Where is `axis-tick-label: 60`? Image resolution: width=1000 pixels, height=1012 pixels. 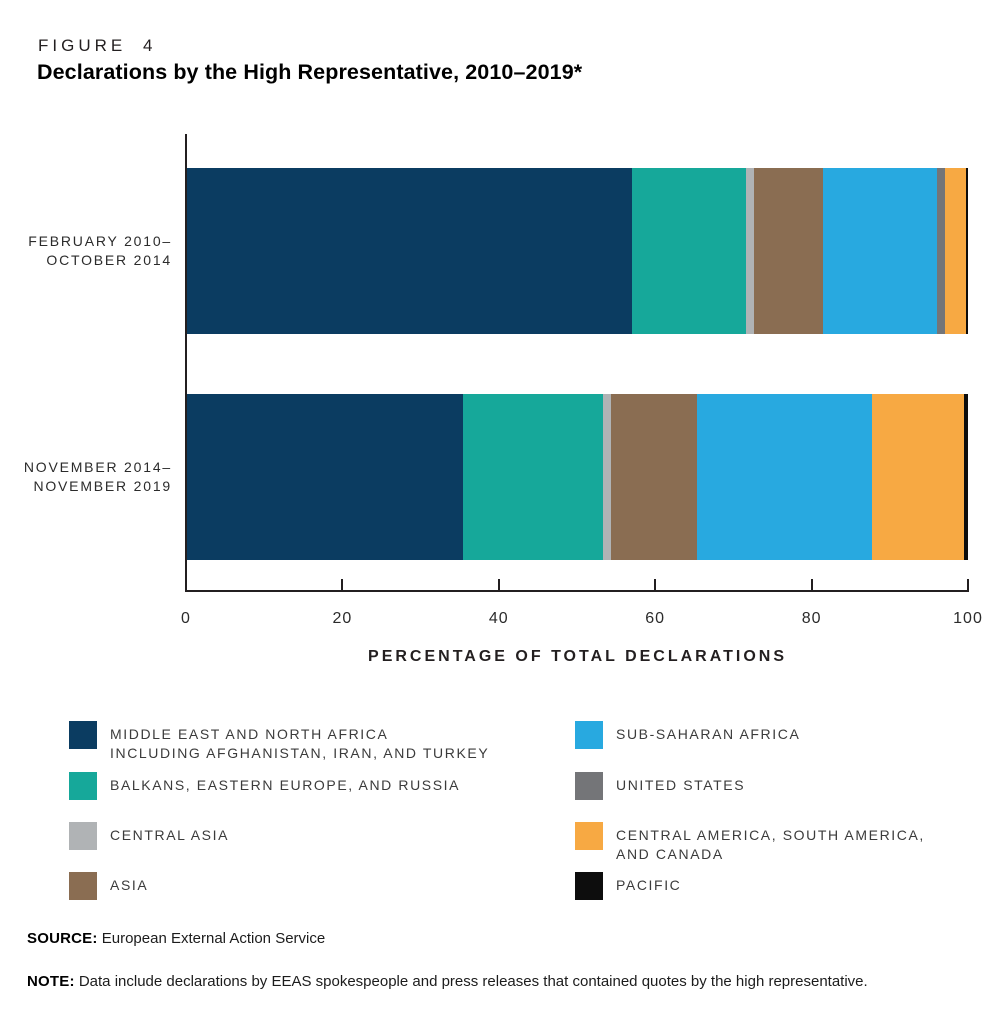
axis-tick-label: 60 is located at coordinates (655, 618).